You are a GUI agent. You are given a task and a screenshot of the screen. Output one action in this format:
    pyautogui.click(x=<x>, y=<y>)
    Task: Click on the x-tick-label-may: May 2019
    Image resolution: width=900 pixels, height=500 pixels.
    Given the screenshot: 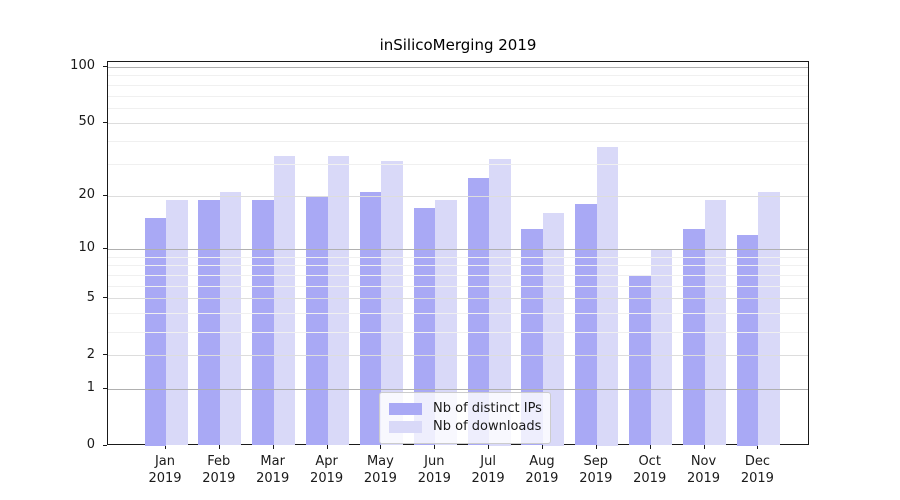 What is the action you would take?
    pyautogui.click(x=380, y=470)
    